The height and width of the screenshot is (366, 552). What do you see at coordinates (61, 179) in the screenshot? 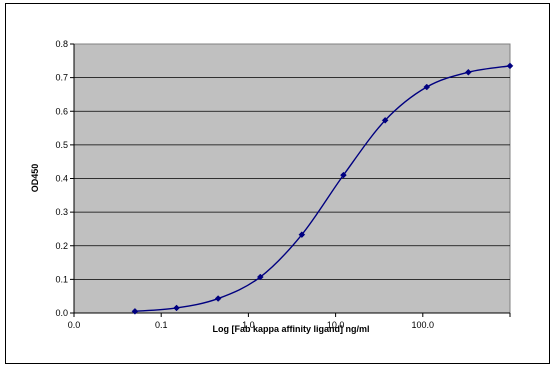
I see `y-tick-label: 0.4` at bounding box center [61, 179].